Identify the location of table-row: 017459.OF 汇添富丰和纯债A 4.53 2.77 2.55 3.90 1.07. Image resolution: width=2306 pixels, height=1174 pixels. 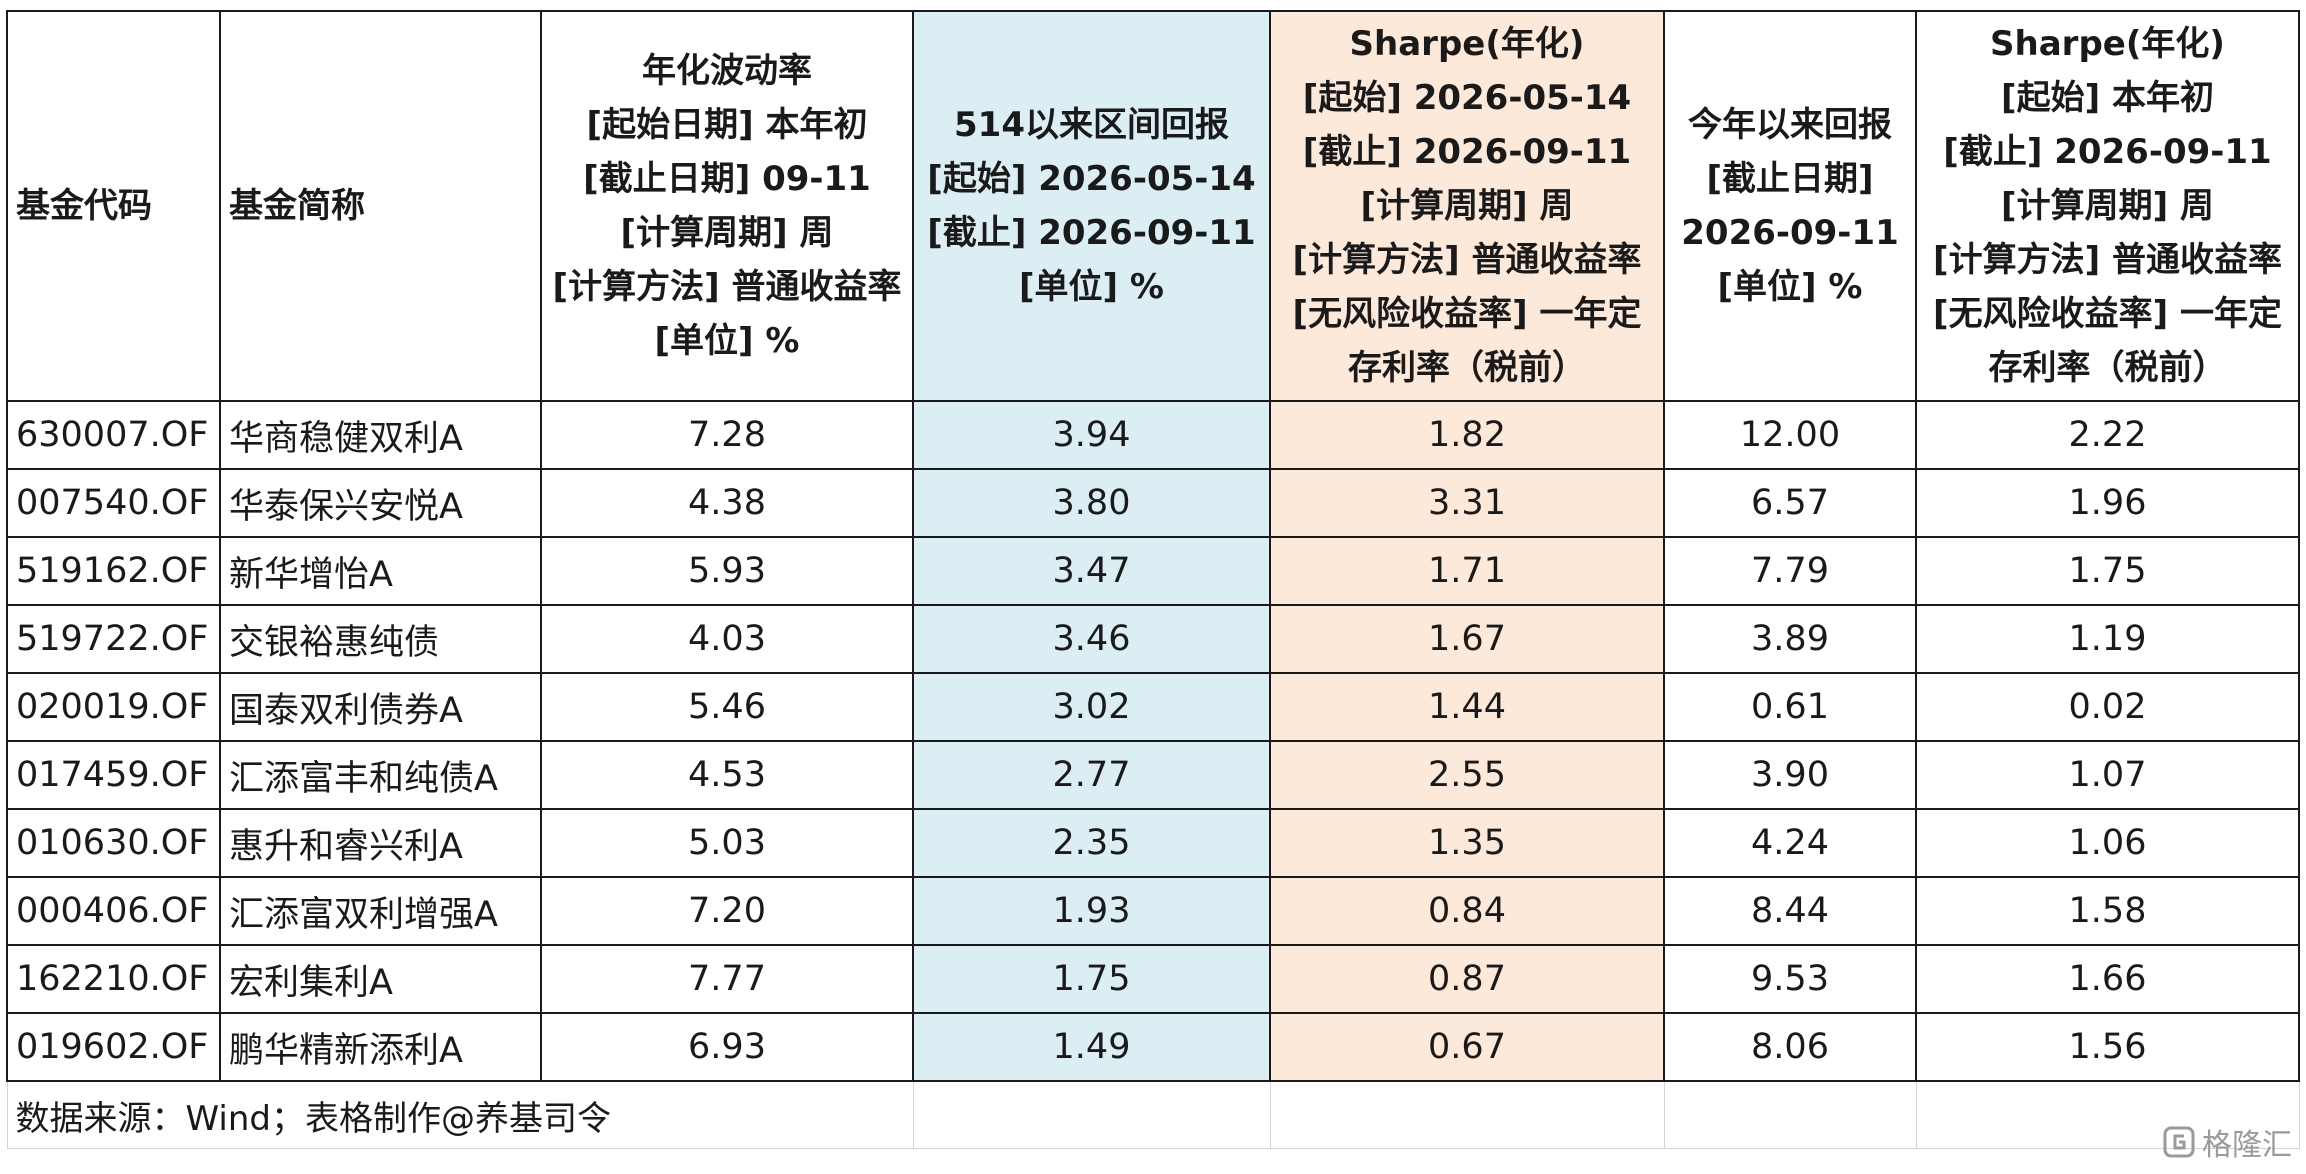
(1153, 775).